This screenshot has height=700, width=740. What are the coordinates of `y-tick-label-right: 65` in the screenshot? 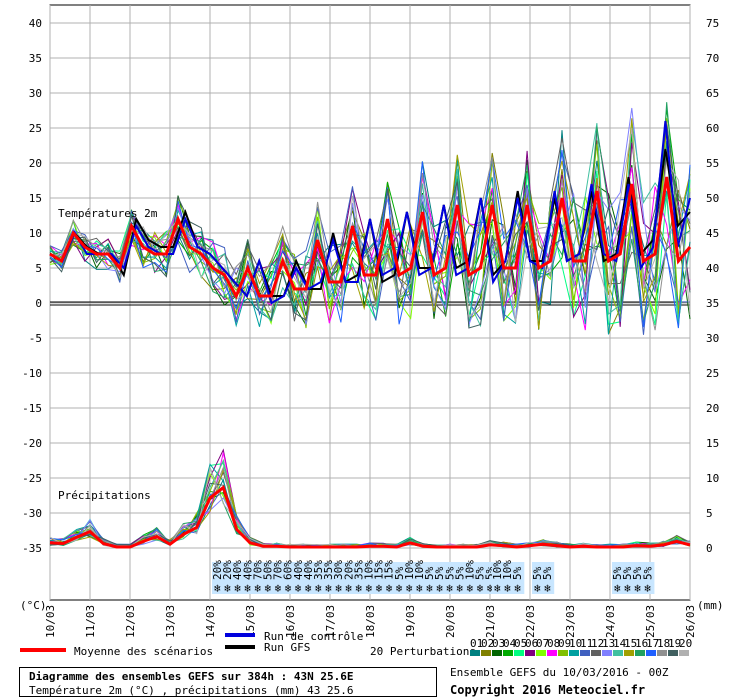 It's located at (712, 93).